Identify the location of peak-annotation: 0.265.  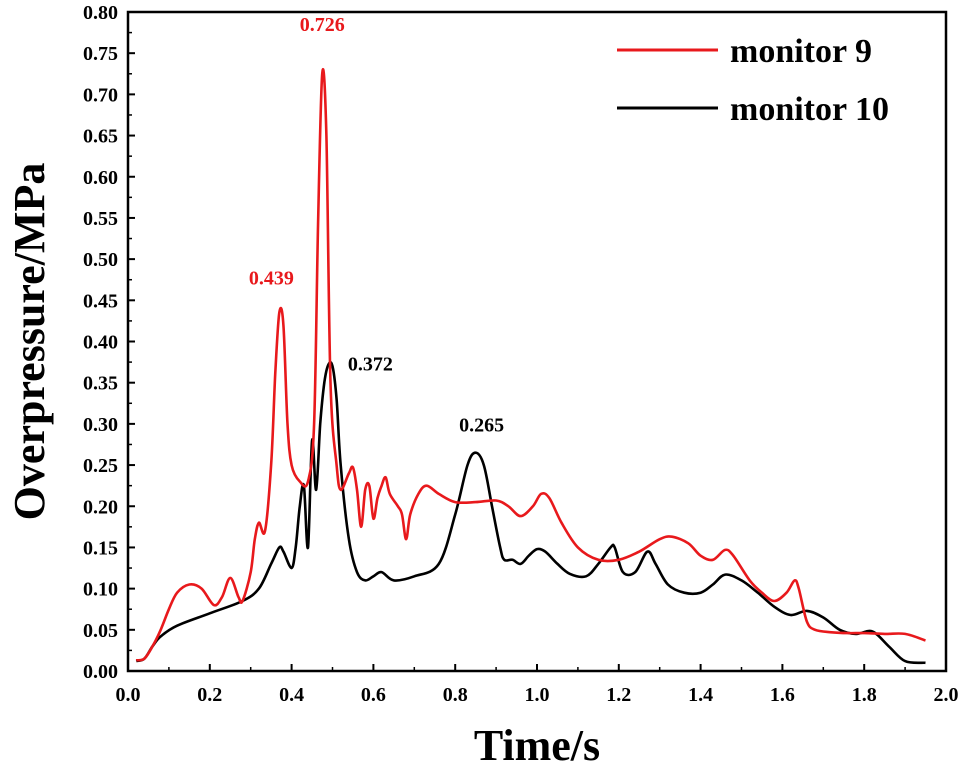
(481, 426).